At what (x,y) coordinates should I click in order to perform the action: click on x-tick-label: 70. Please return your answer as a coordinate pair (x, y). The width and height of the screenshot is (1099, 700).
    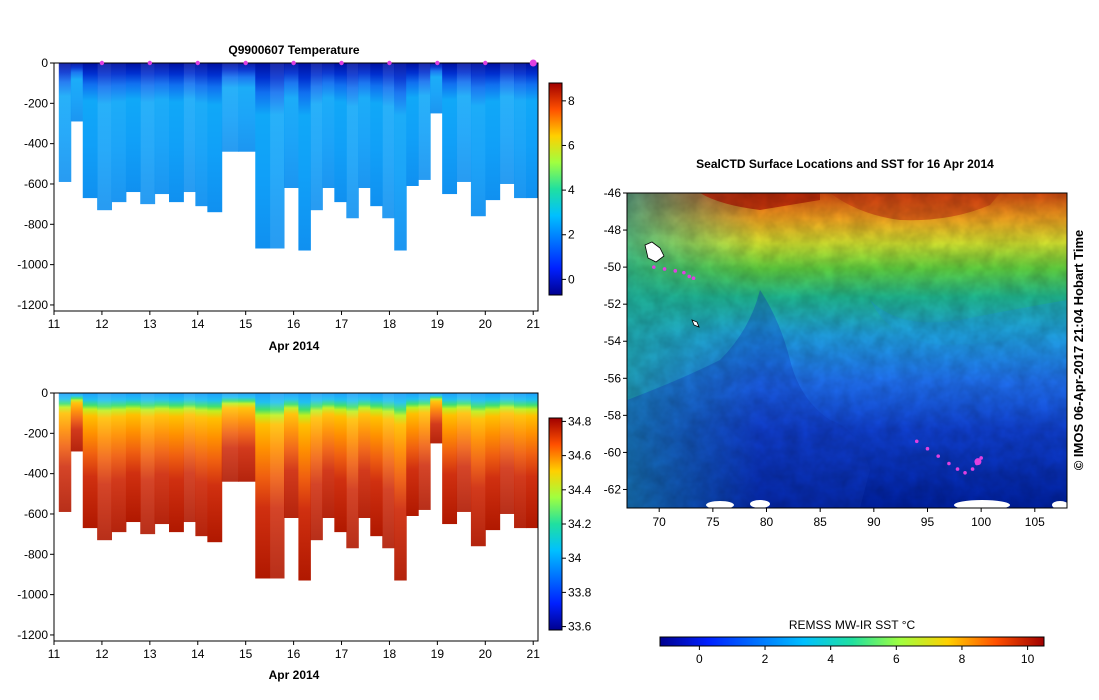
    Looking at the image, I should click on (660, 522).